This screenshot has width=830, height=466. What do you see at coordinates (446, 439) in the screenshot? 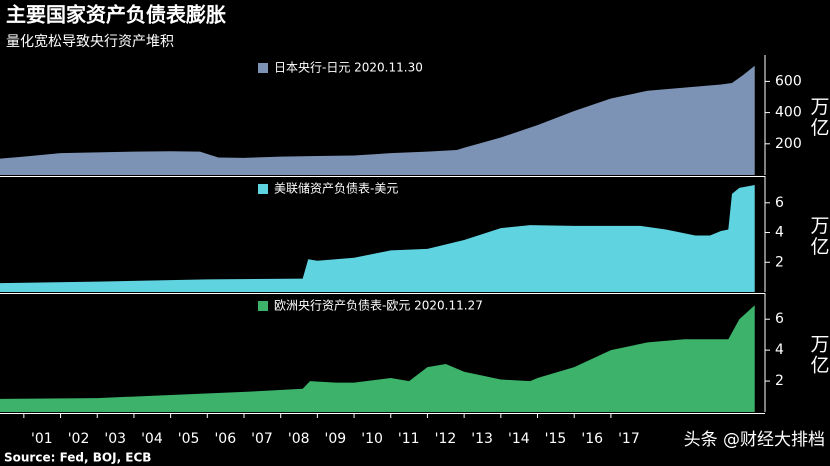
I see `x-tick-label: '12` at bounding box center [446, 439].